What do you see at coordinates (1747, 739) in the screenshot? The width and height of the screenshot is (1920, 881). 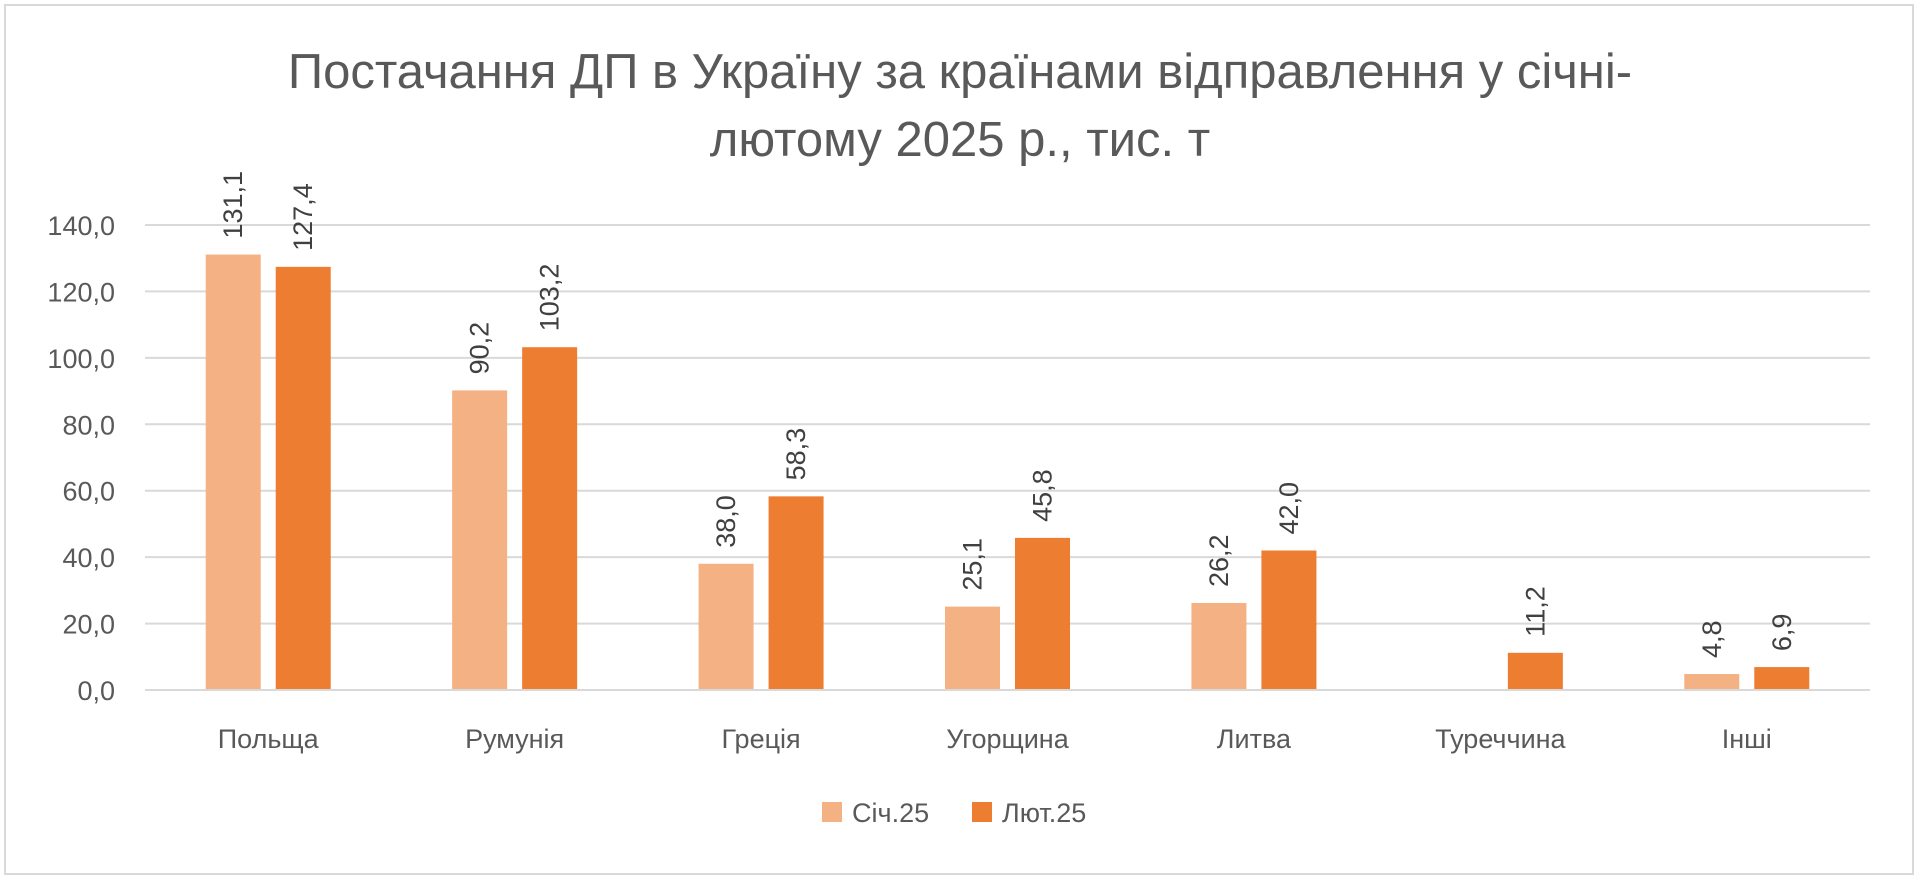 I see `x-tick-label: Інші` at bounding box center [1747, 739].